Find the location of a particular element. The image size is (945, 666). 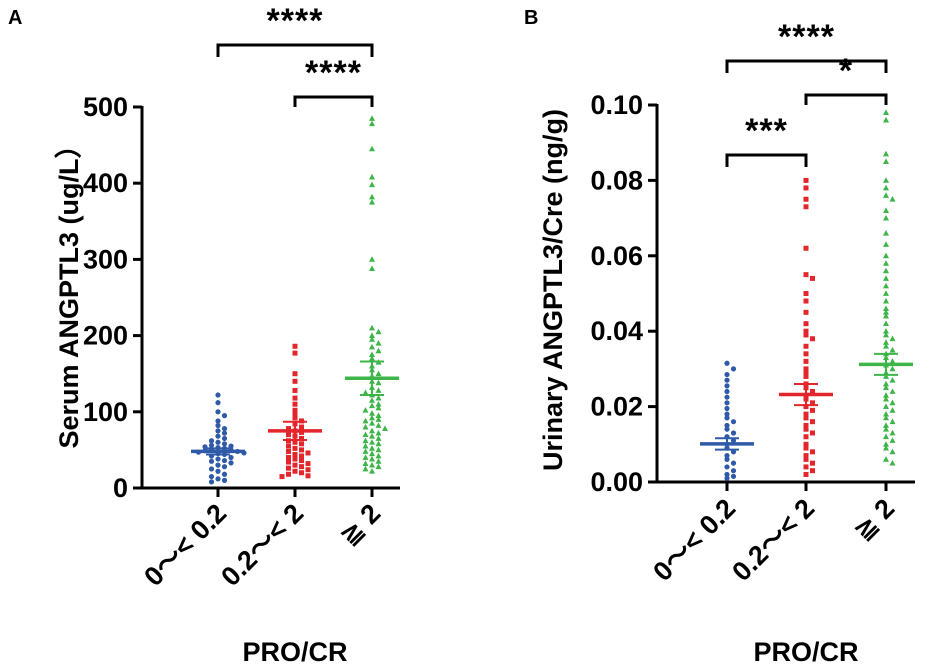

significance-label: * is located at coordinates (846, 71).